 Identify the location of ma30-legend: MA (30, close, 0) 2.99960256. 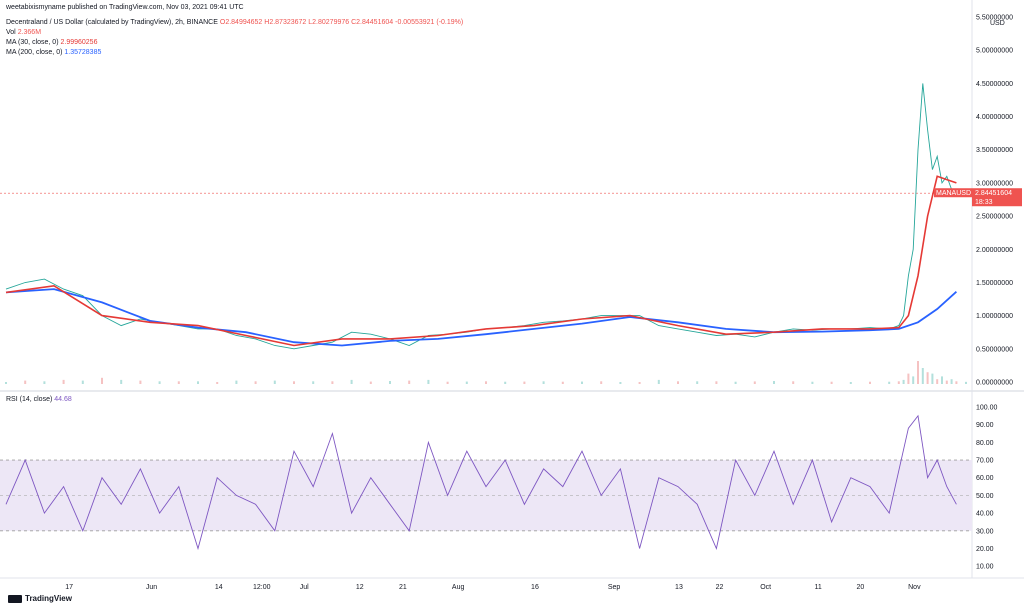
(52, 42).